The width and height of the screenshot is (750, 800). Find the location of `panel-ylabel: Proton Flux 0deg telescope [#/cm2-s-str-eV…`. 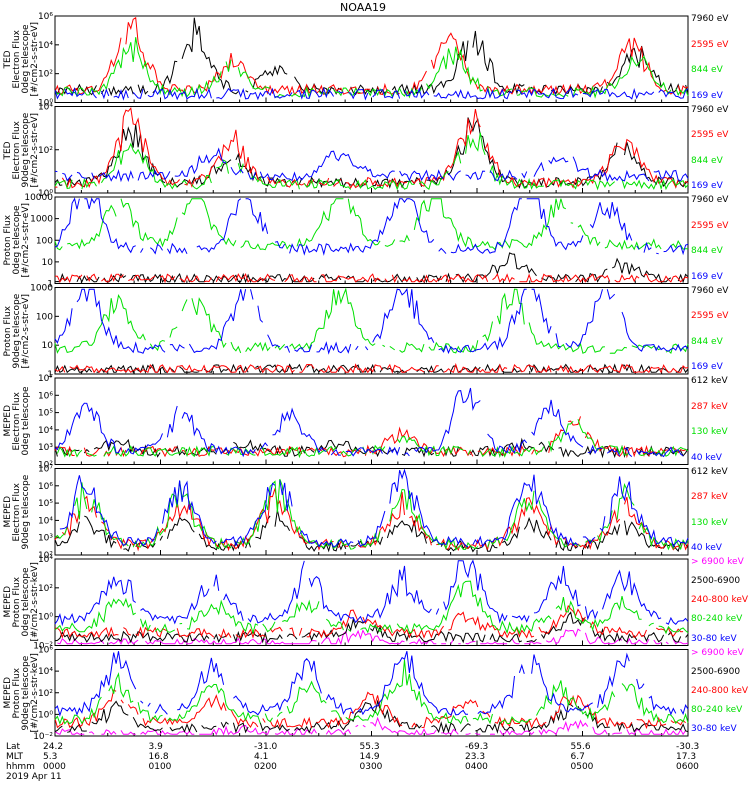

panel-ylabel: Proton Flux 0deg telescope [#/cm2-s-str-eV… is located at coordinates (17, 240).